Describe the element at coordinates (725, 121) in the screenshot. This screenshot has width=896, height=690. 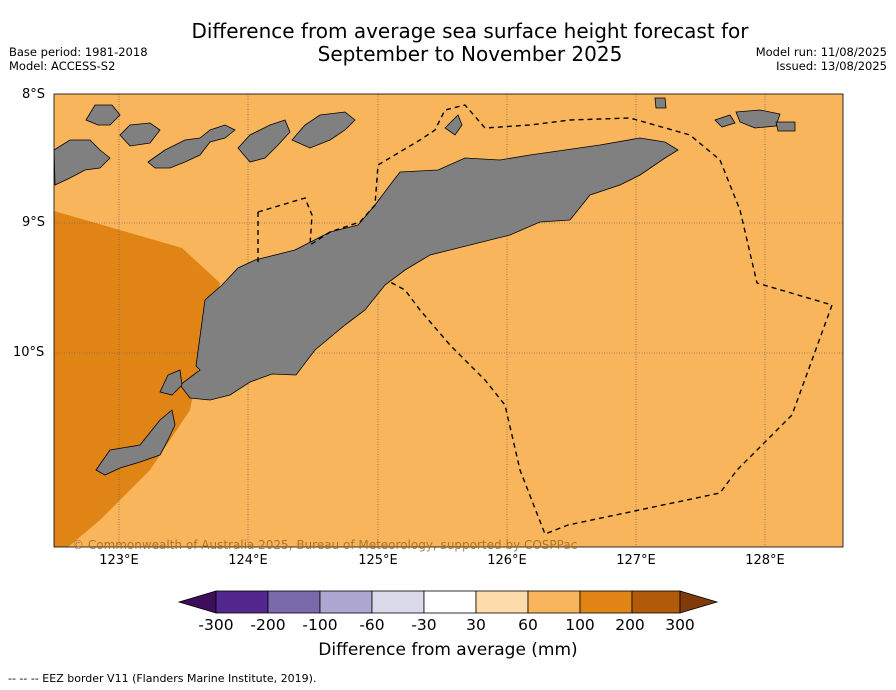
I see `moa-island` at that location.